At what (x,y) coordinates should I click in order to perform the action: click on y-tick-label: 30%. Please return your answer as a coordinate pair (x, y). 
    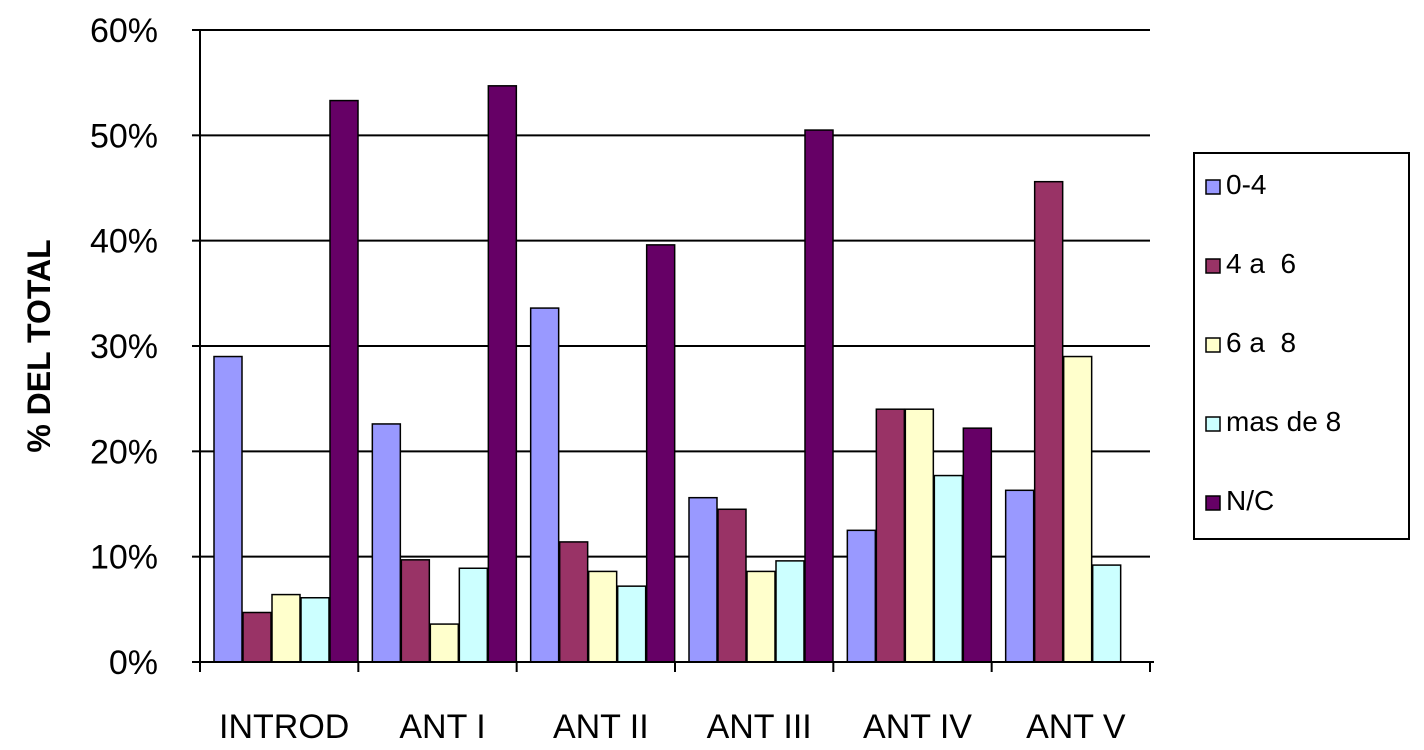
    Looking at the image, I should click on (124, 347).